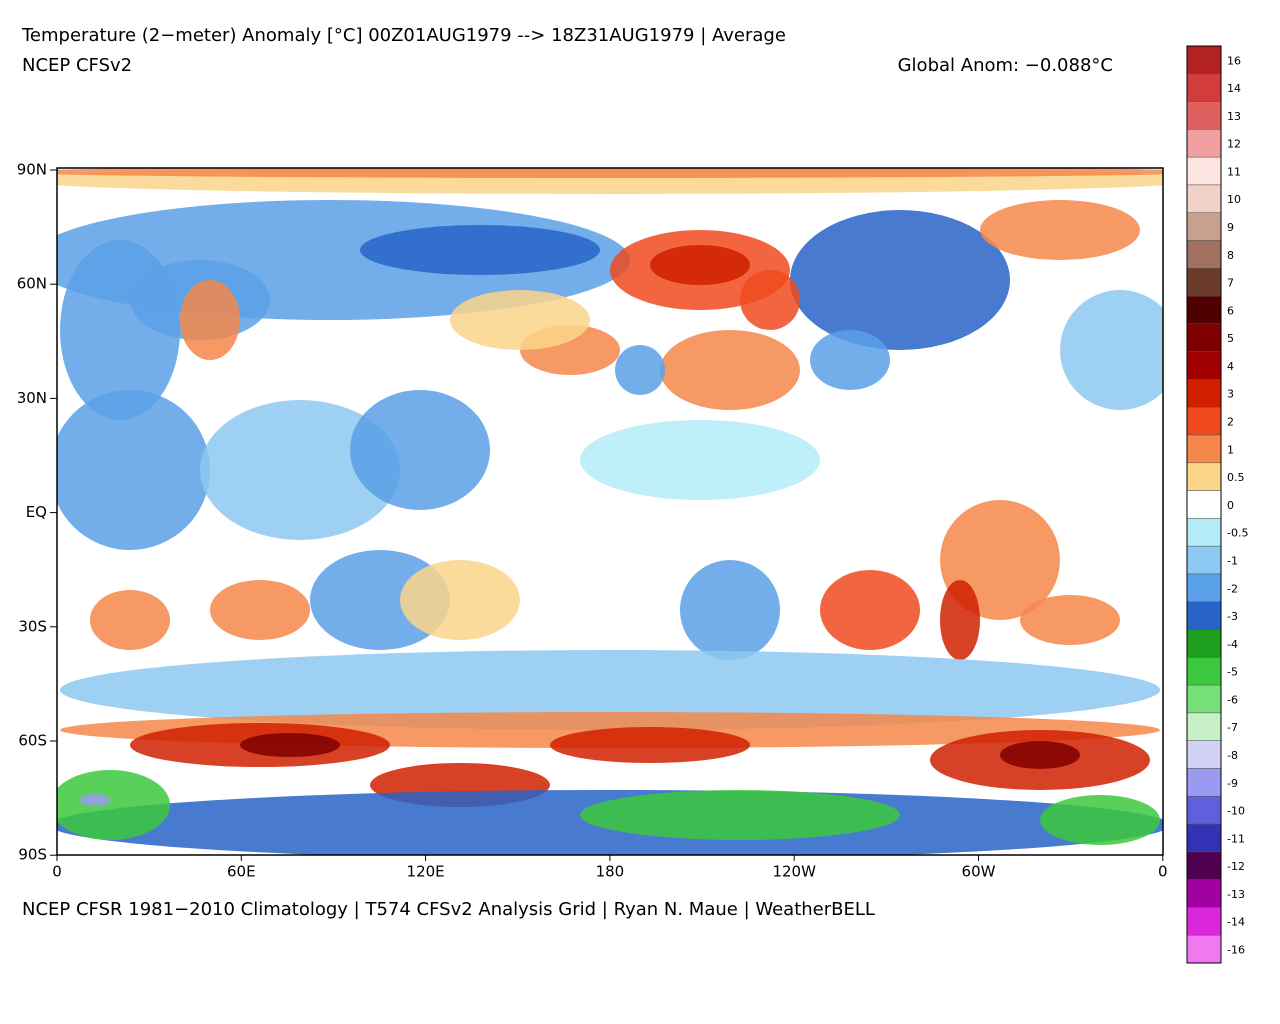 This screenshot has width=1280, height=1024. Describe the element at coordinates (1236, 811) in the screenshot. I see `colorbar-label: -10` at that location.